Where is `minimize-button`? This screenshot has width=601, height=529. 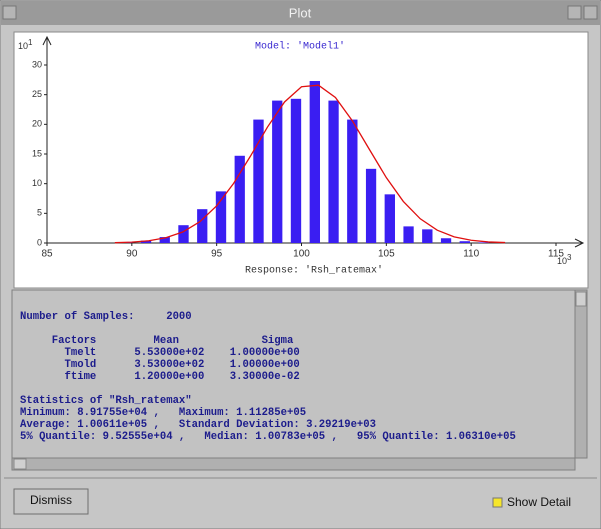
minimize-button is located at coordinates (574, 12).